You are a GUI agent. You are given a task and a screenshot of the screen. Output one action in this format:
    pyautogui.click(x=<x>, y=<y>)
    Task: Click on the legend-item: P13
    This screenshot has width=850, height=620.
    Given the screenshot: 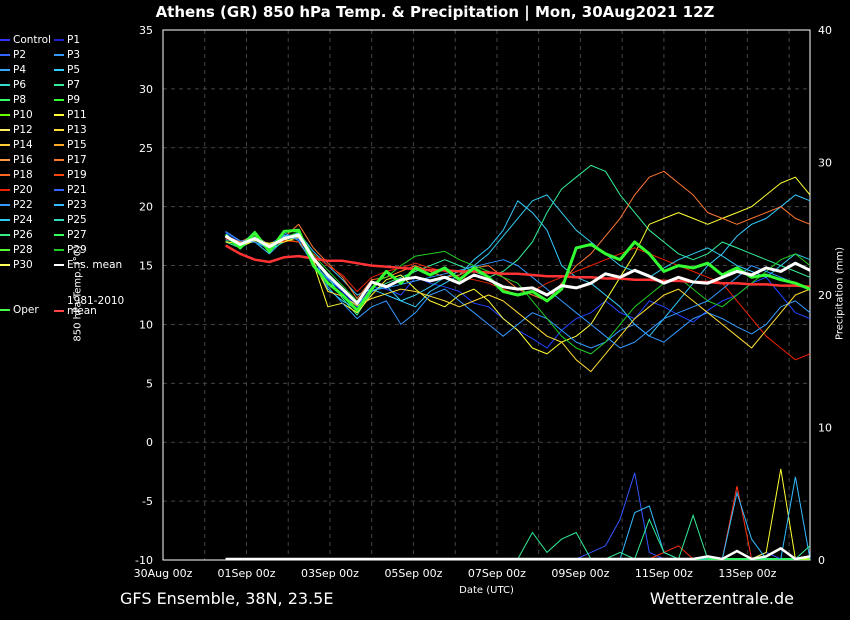 What is the action you would take?
    pyautogui.click(x=70, y=130)
    